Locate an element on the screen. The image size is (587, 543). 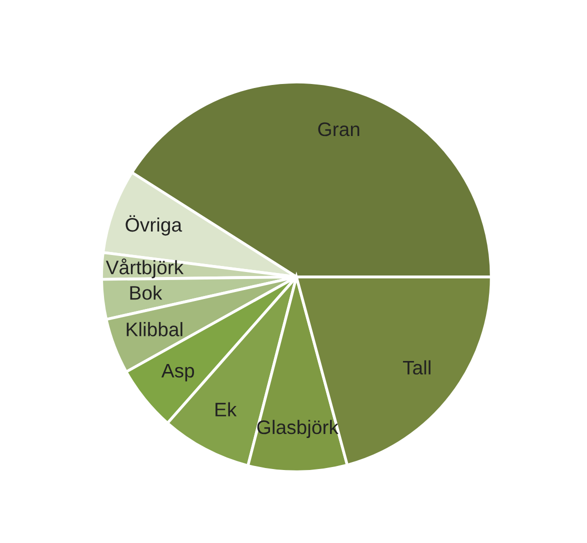
slice-label: Bok is located at coordinates (146, 292).